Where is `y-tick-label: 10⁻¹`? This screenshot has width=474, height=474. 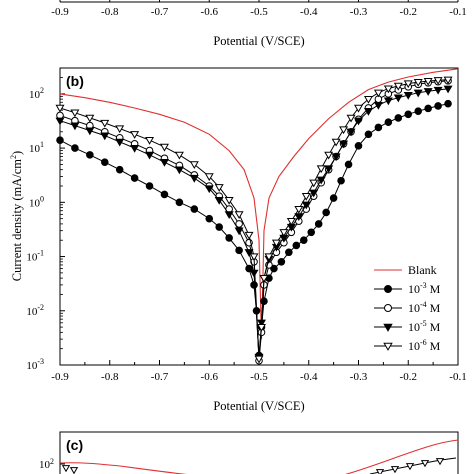
y-tick-label: 10⁻¹ is located at coordinates (35, 256).